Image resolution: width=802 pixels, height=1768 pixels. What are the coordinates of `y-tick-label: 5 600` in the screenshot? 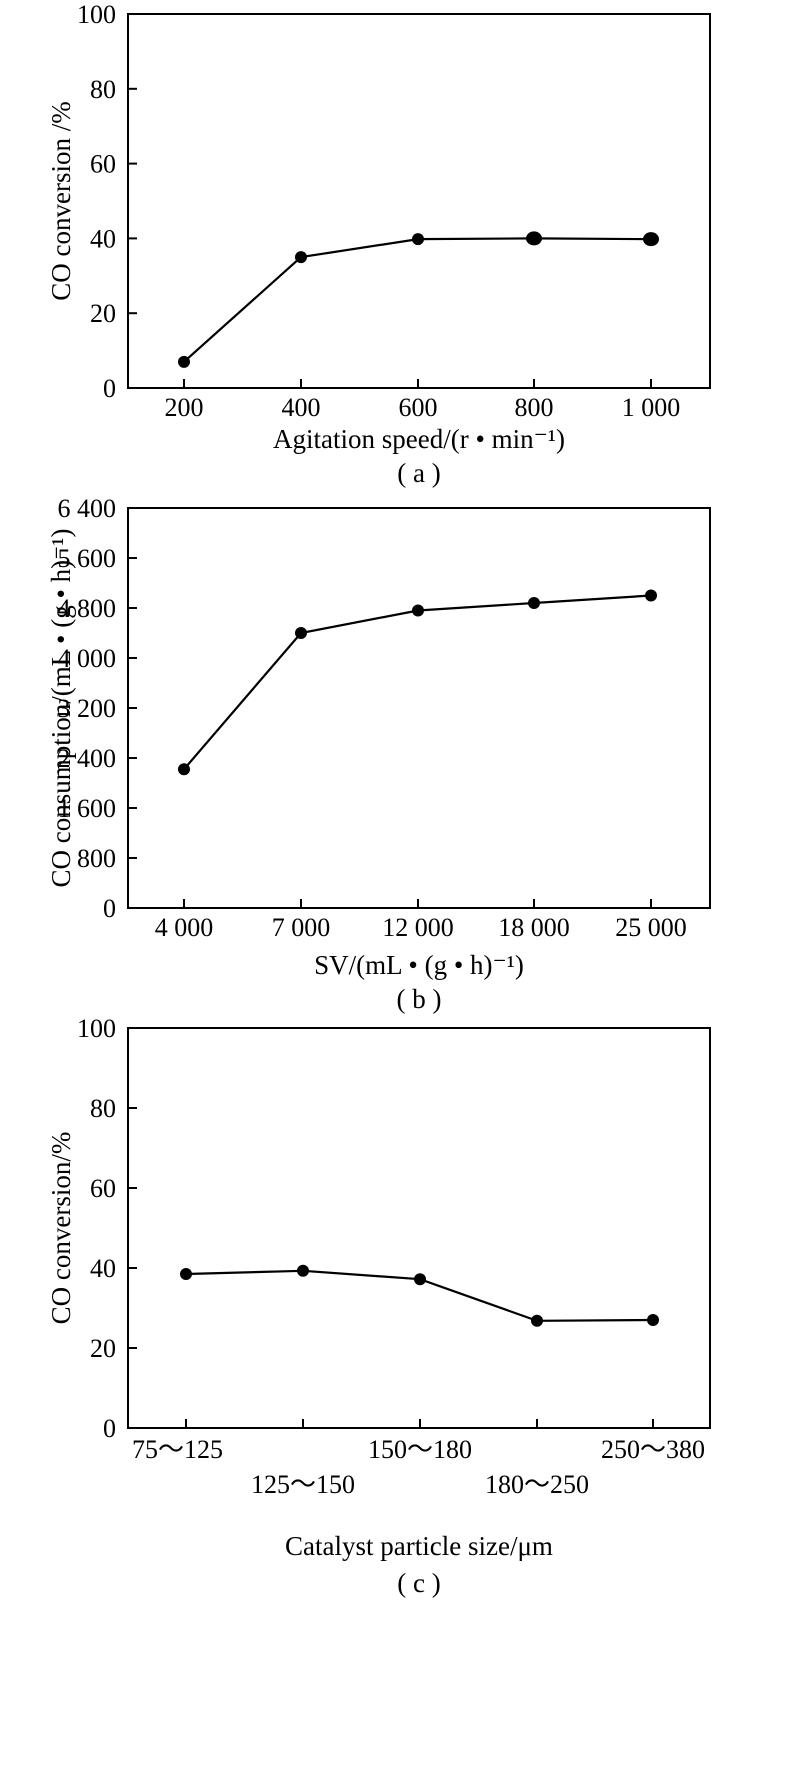 It's located at (87, 558).